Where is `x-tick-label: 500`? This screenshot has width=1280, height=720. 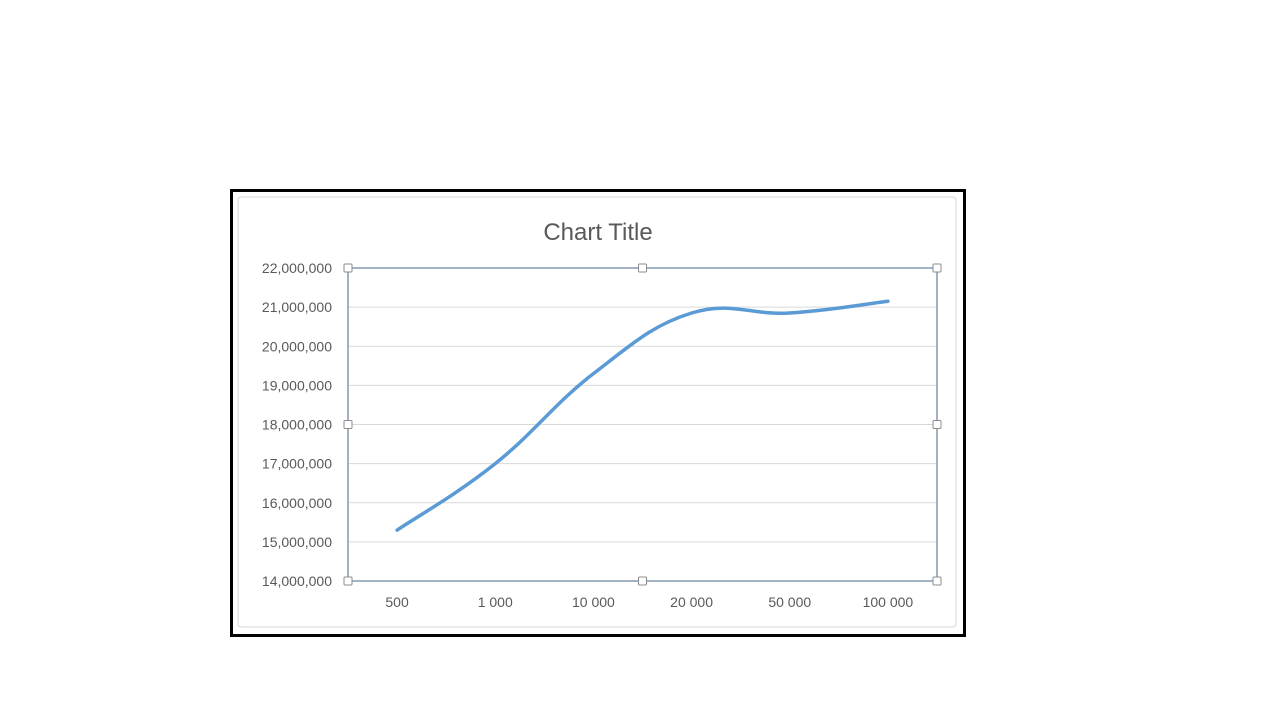 x-tick-label: 500 is located at coordinates (397, 602).